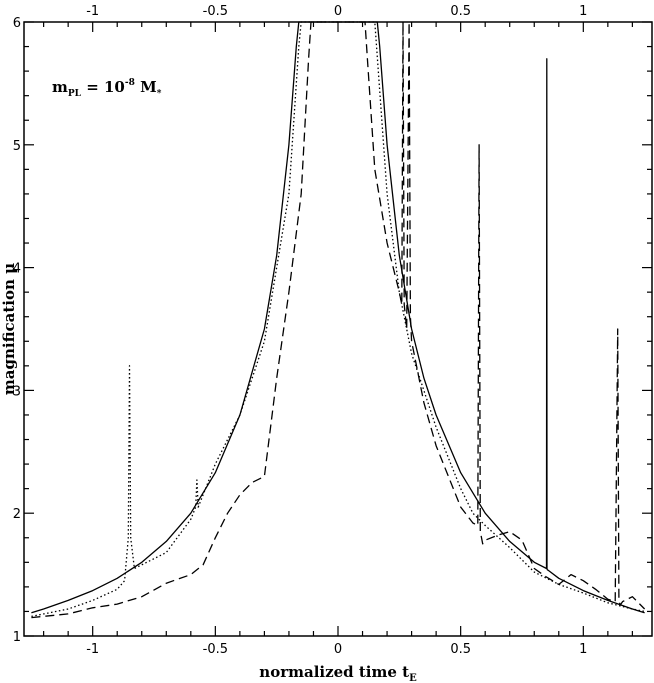 Image resolution: width=654 pixels, height=683 pixels. I want to click on y-tick-label: 2, so click(17, 514).